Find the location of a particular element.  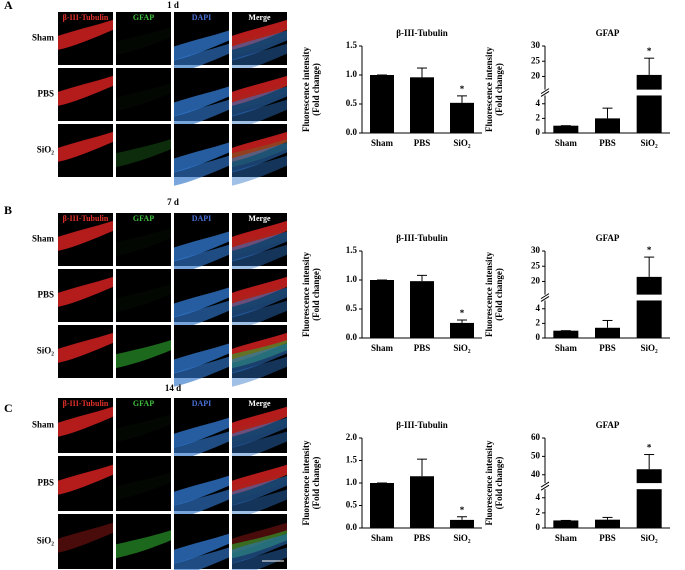

channel-label: DAPI is located at coordinates (202, 403).